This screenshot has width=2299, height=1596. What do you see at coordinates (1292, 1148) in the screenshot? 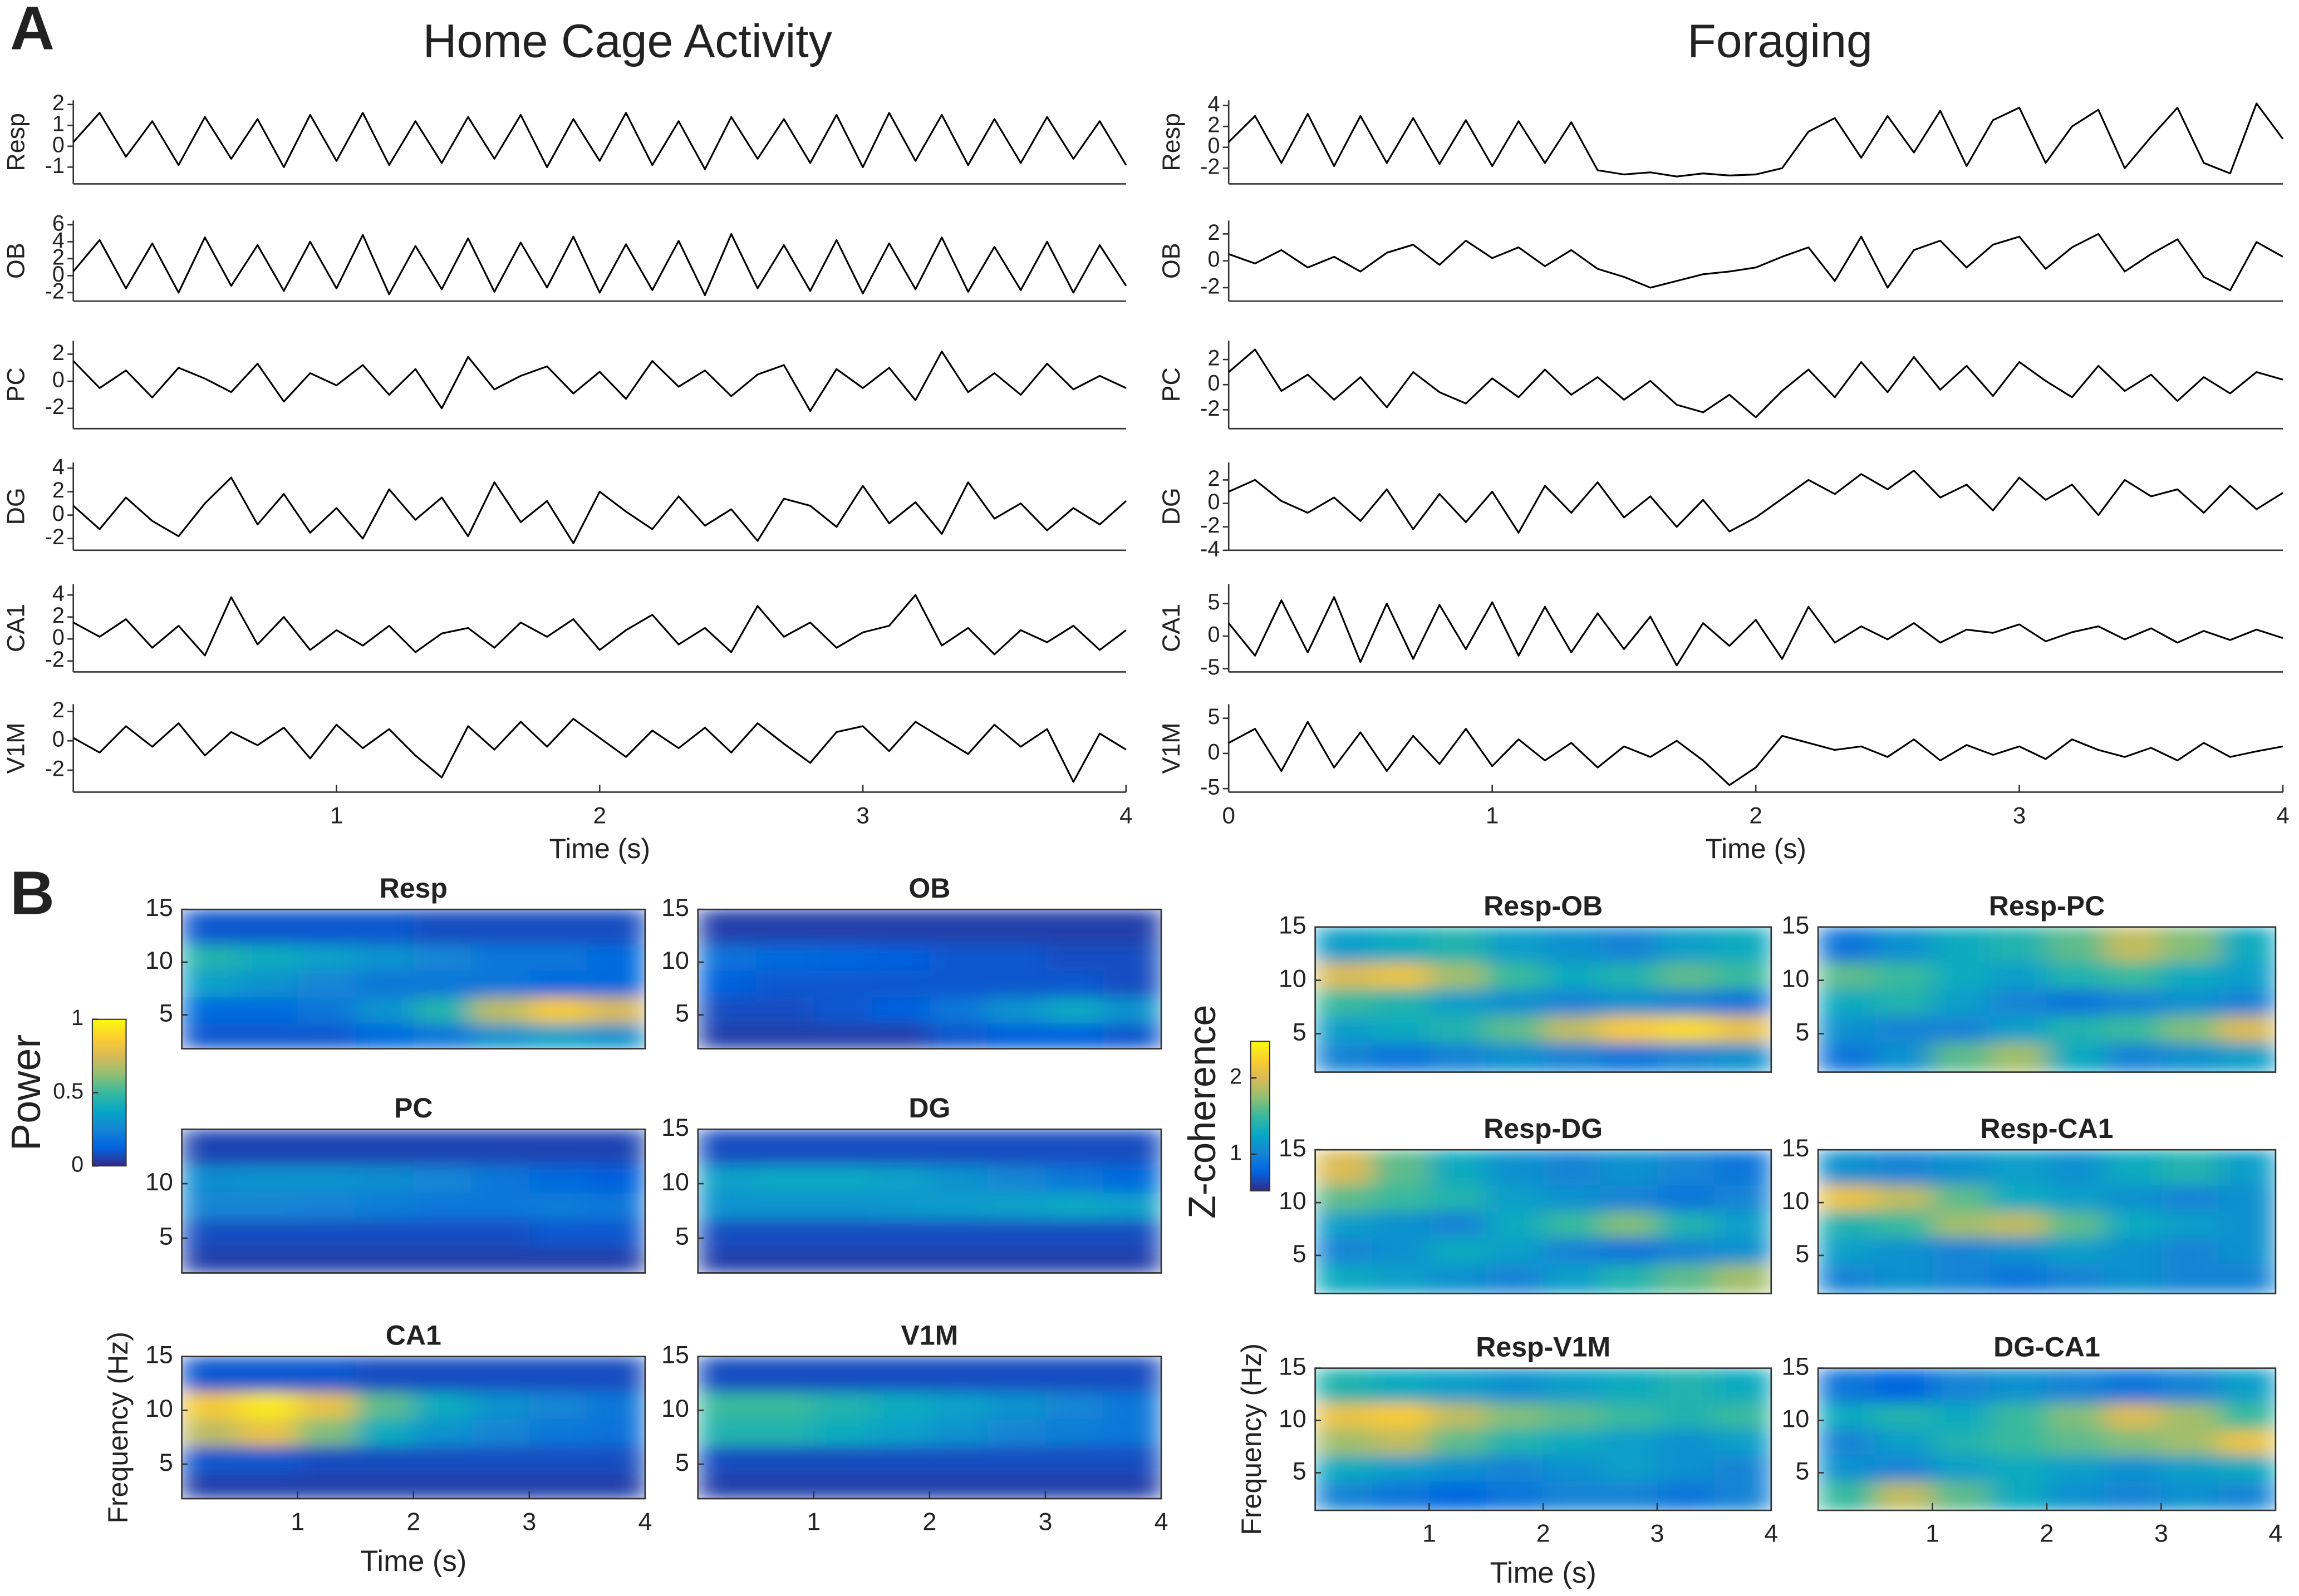
I see `y-tick-label: 15` at bounding box center [1292, 1148].